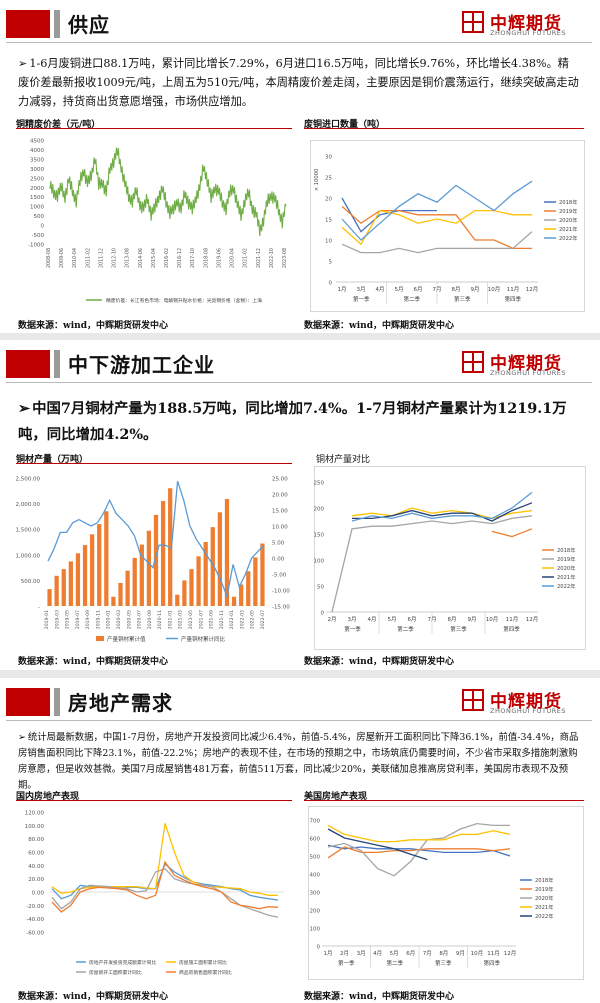 The height and width of the screenshot is (1003, 600). I want to click on x-tick-label: 7月, so click(427, 953).